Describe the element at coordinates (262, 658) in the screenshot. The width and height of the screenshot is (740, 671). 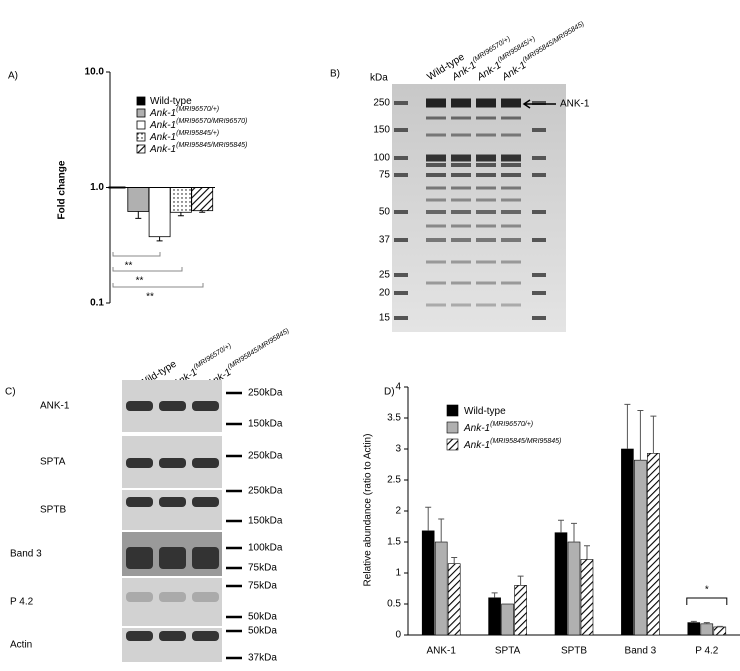
I see `marker-label: 37kDa` at that location.